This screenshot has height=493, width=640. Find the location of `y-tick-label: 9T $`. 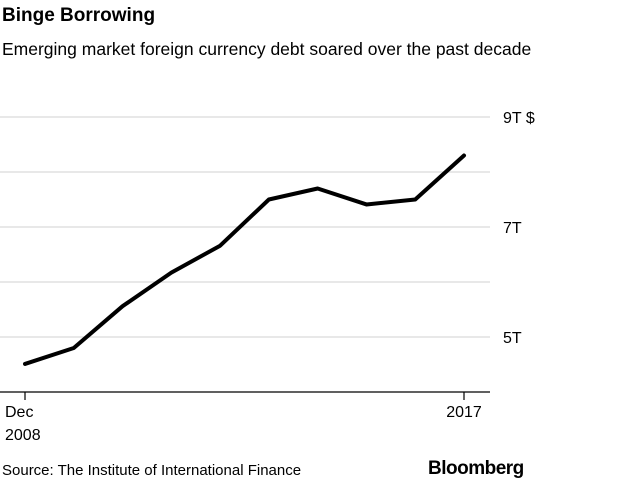

y-tick-label: 9T $ is located at coordinates (519, 118).